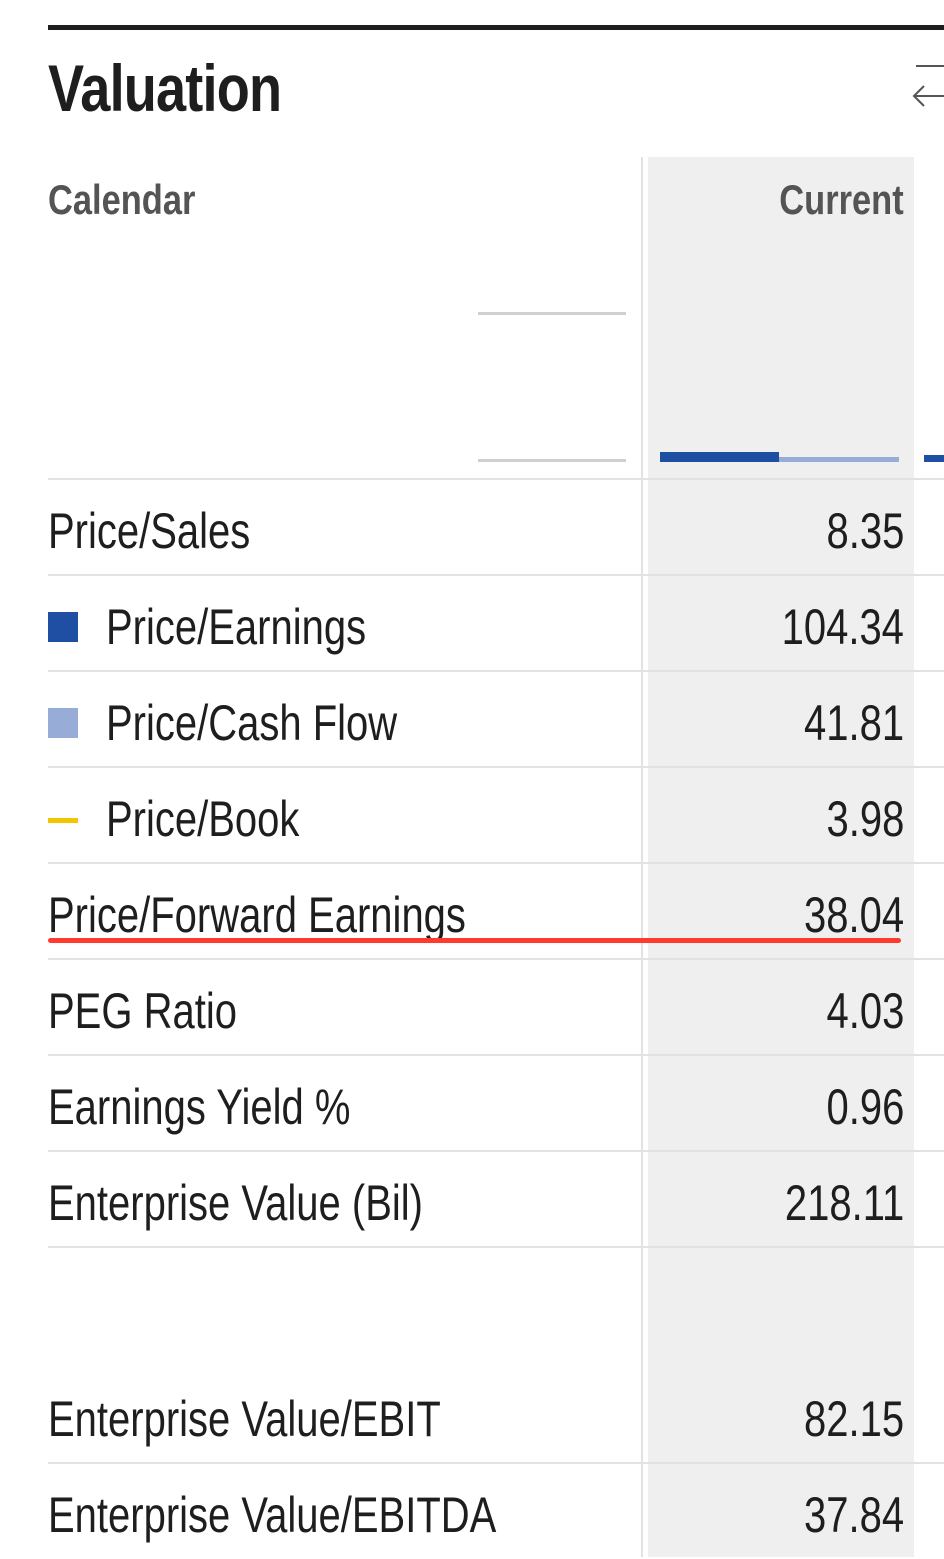 Image resolution: width=944 pixels, height=1559 pixels. What do you see at coordinates (474, 940) in the screenshot?
I see `red-highlight-underline` at bounding box center [474, 940].